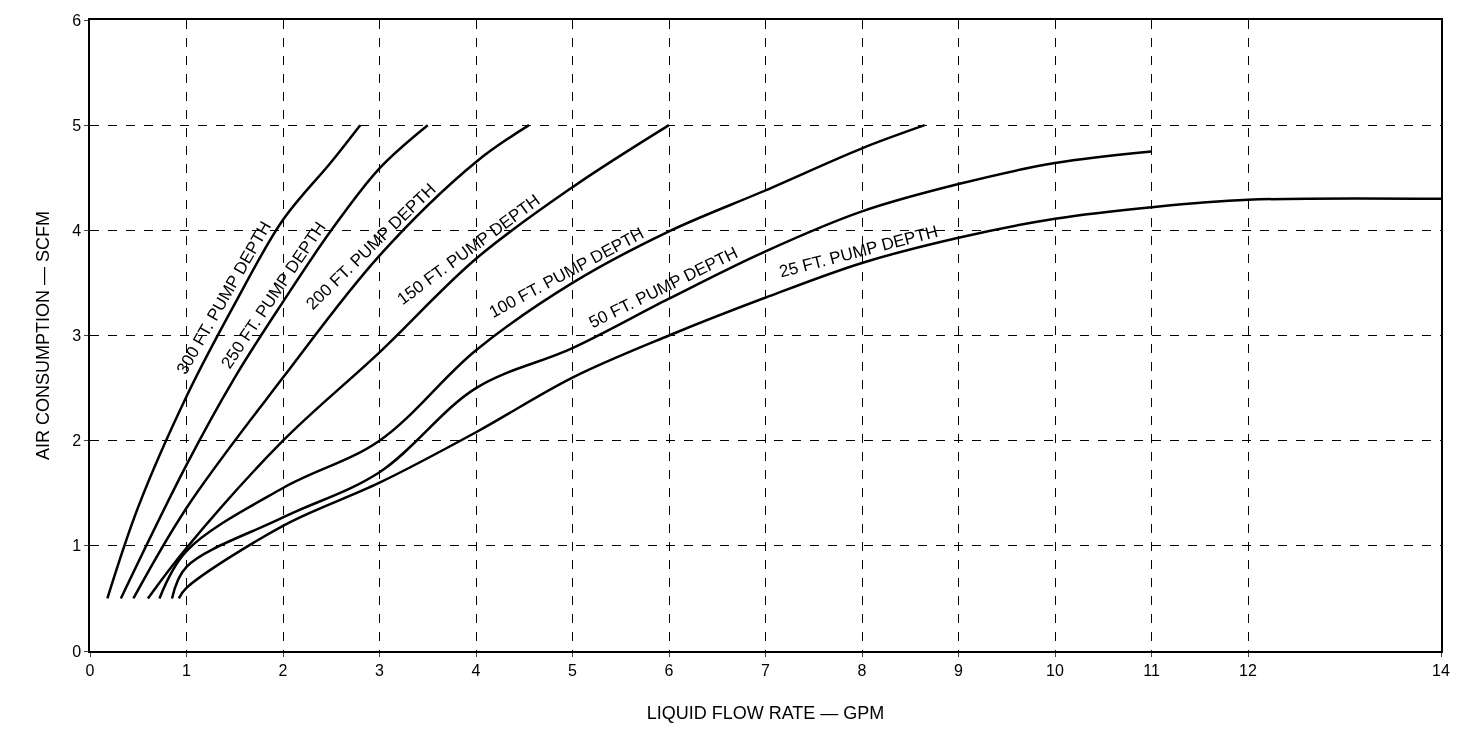 The image size is (1471, 741). I want to click on x-tick-label: 10, so click(1055, 670).